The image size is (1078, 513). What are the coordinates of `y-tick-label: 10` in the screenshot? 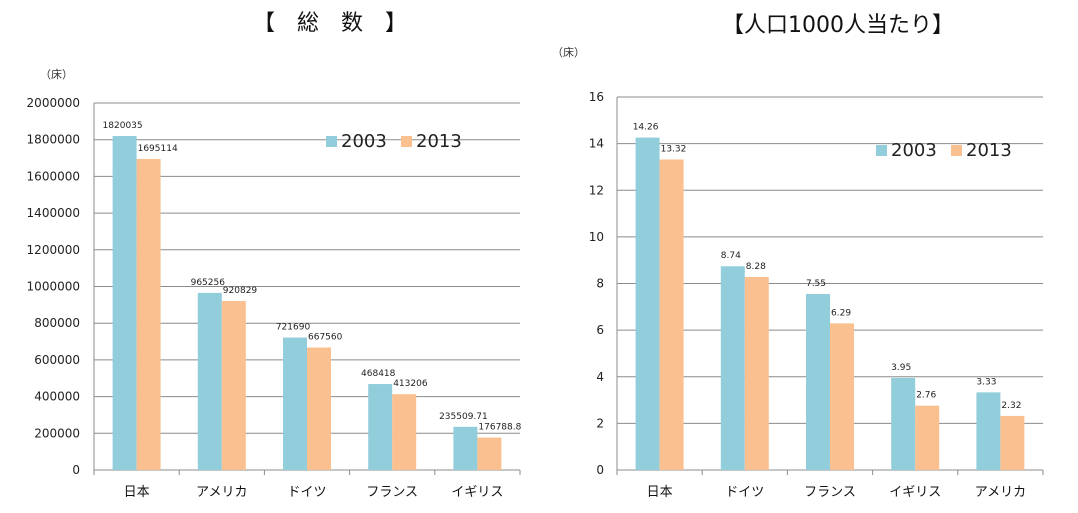 It's located at (596, 237).